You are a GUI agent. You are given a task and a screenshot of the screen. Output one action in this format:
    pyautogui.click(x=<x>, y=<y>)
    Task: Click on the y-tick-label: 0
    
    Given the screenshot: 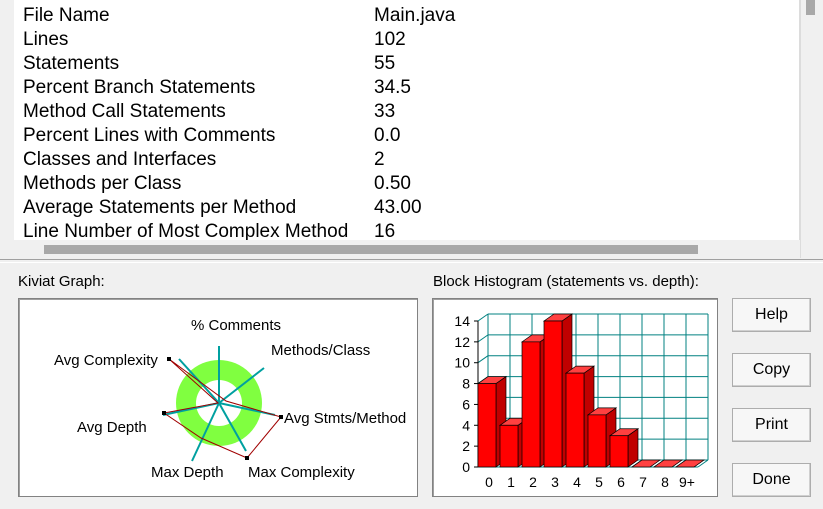 What is the action you would take?
    pyautogui.click(x=466, y=467)
    